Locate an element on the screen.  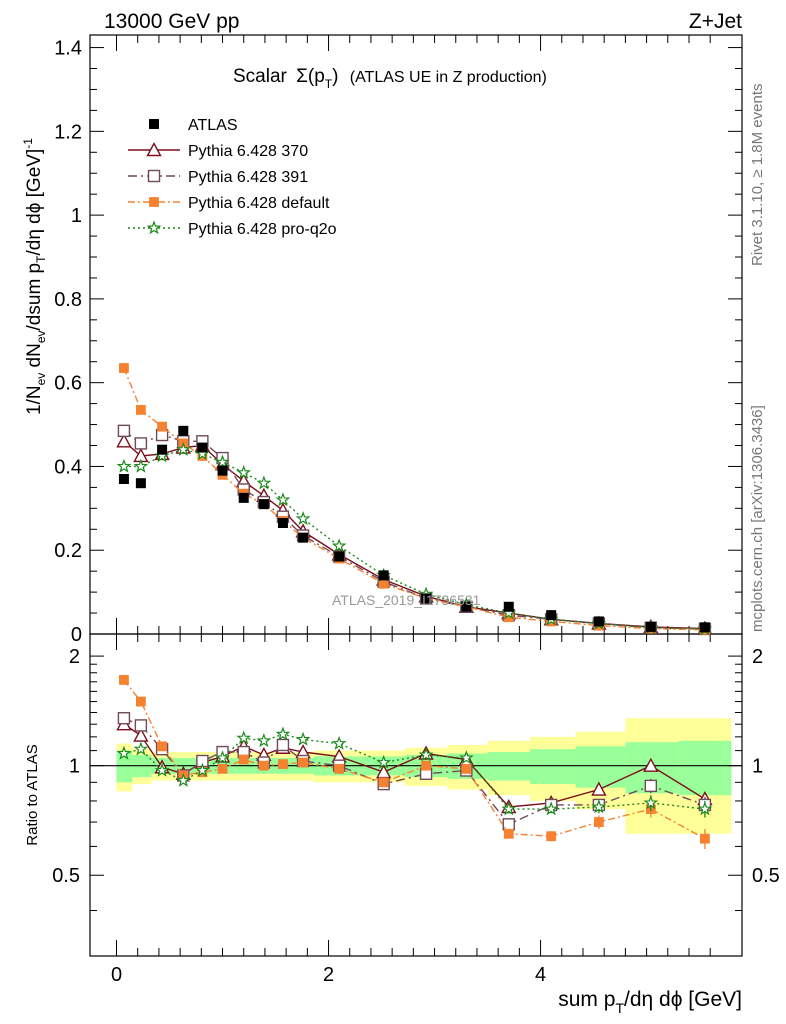
ratio-tick-label-right: 0.5 is located at coordinates (766, 876).